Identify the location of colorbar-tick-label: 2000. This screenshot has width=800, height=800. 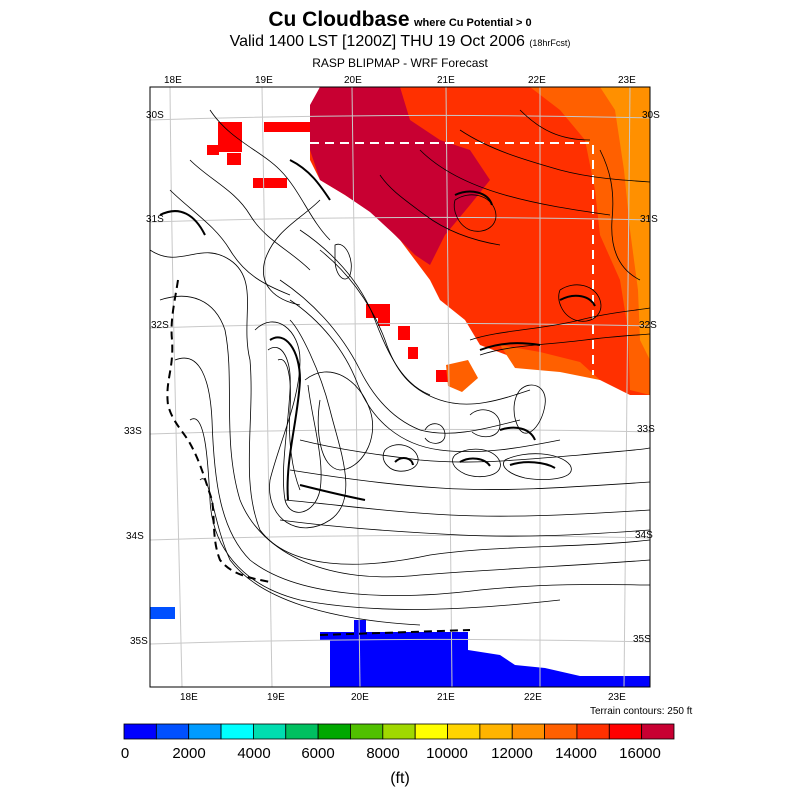
(189, 753).